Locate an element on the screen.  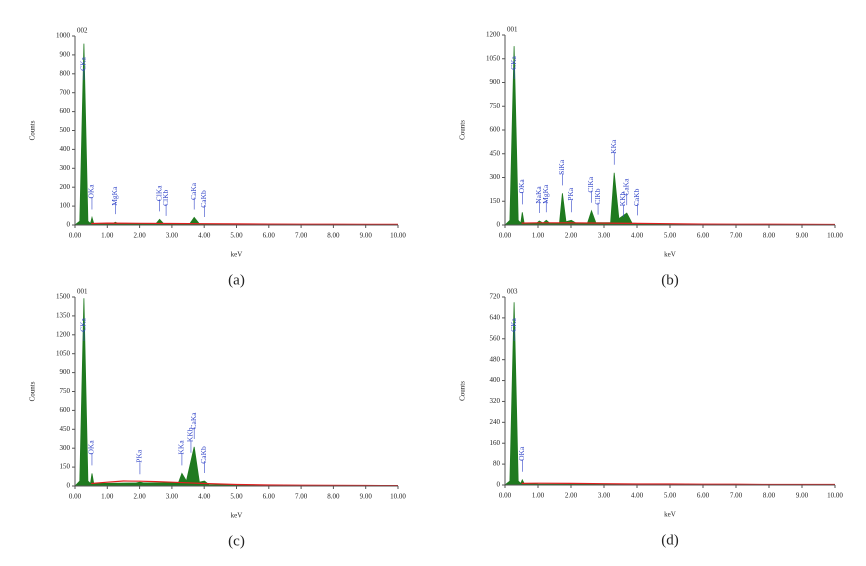
y-tick-label: 400 is located at coordinates (65, 149).